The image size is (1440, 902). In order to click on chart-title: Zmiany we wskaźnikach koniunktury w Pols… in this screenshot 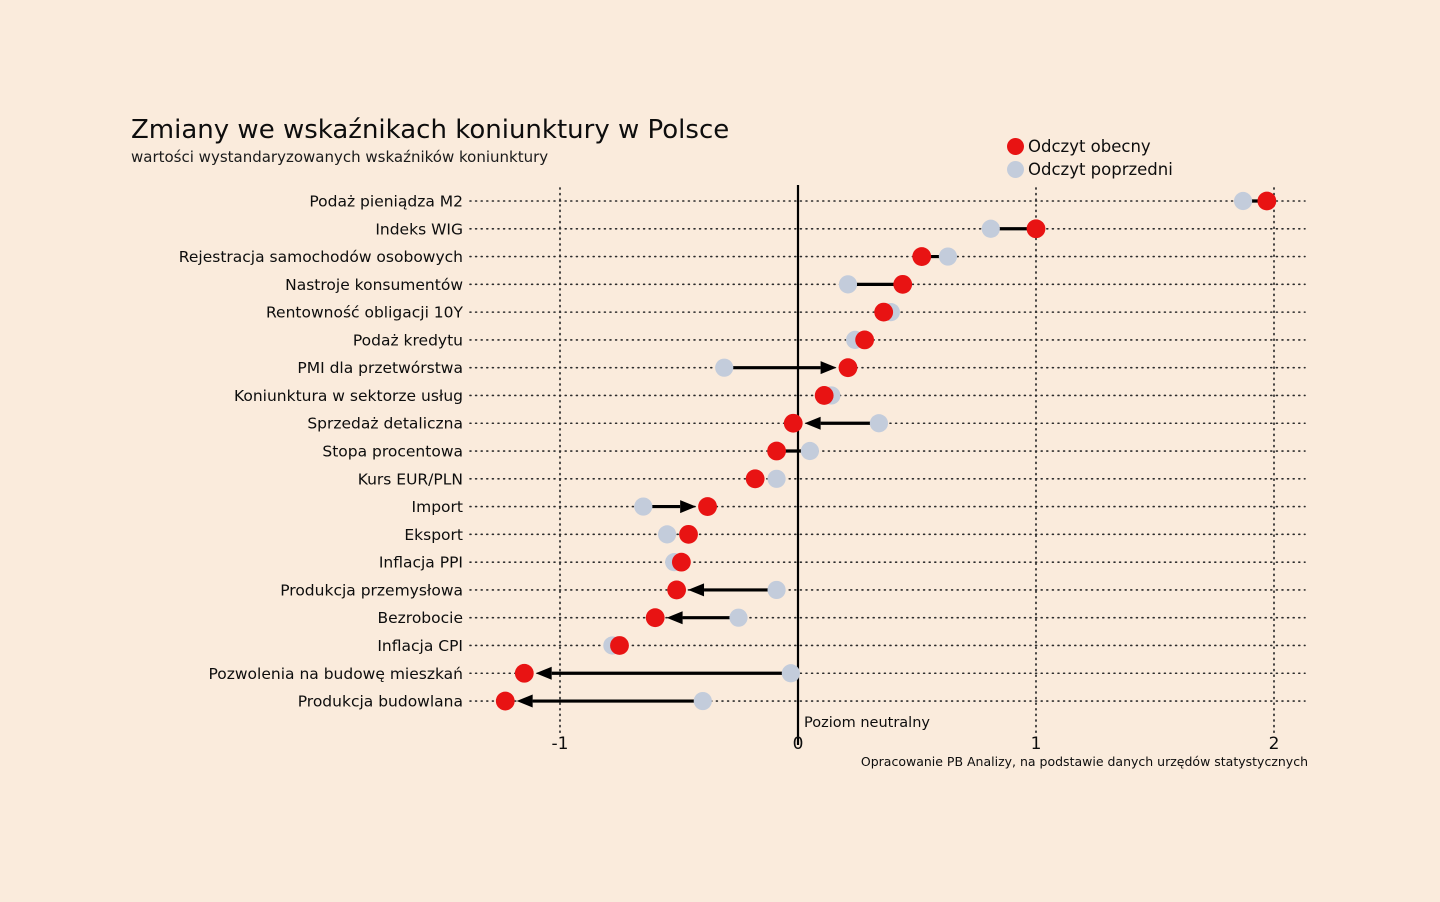, I will do `click(430, 130)`.